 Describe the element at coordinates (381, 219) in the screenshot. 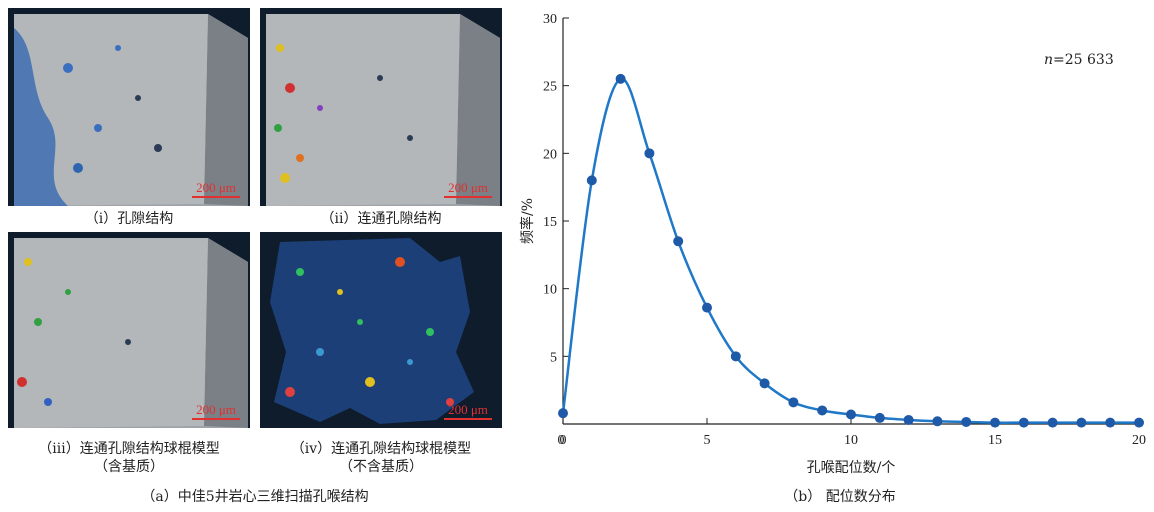

I see `caption-ii: （ⅱ）连通孔隙结构` at that location.